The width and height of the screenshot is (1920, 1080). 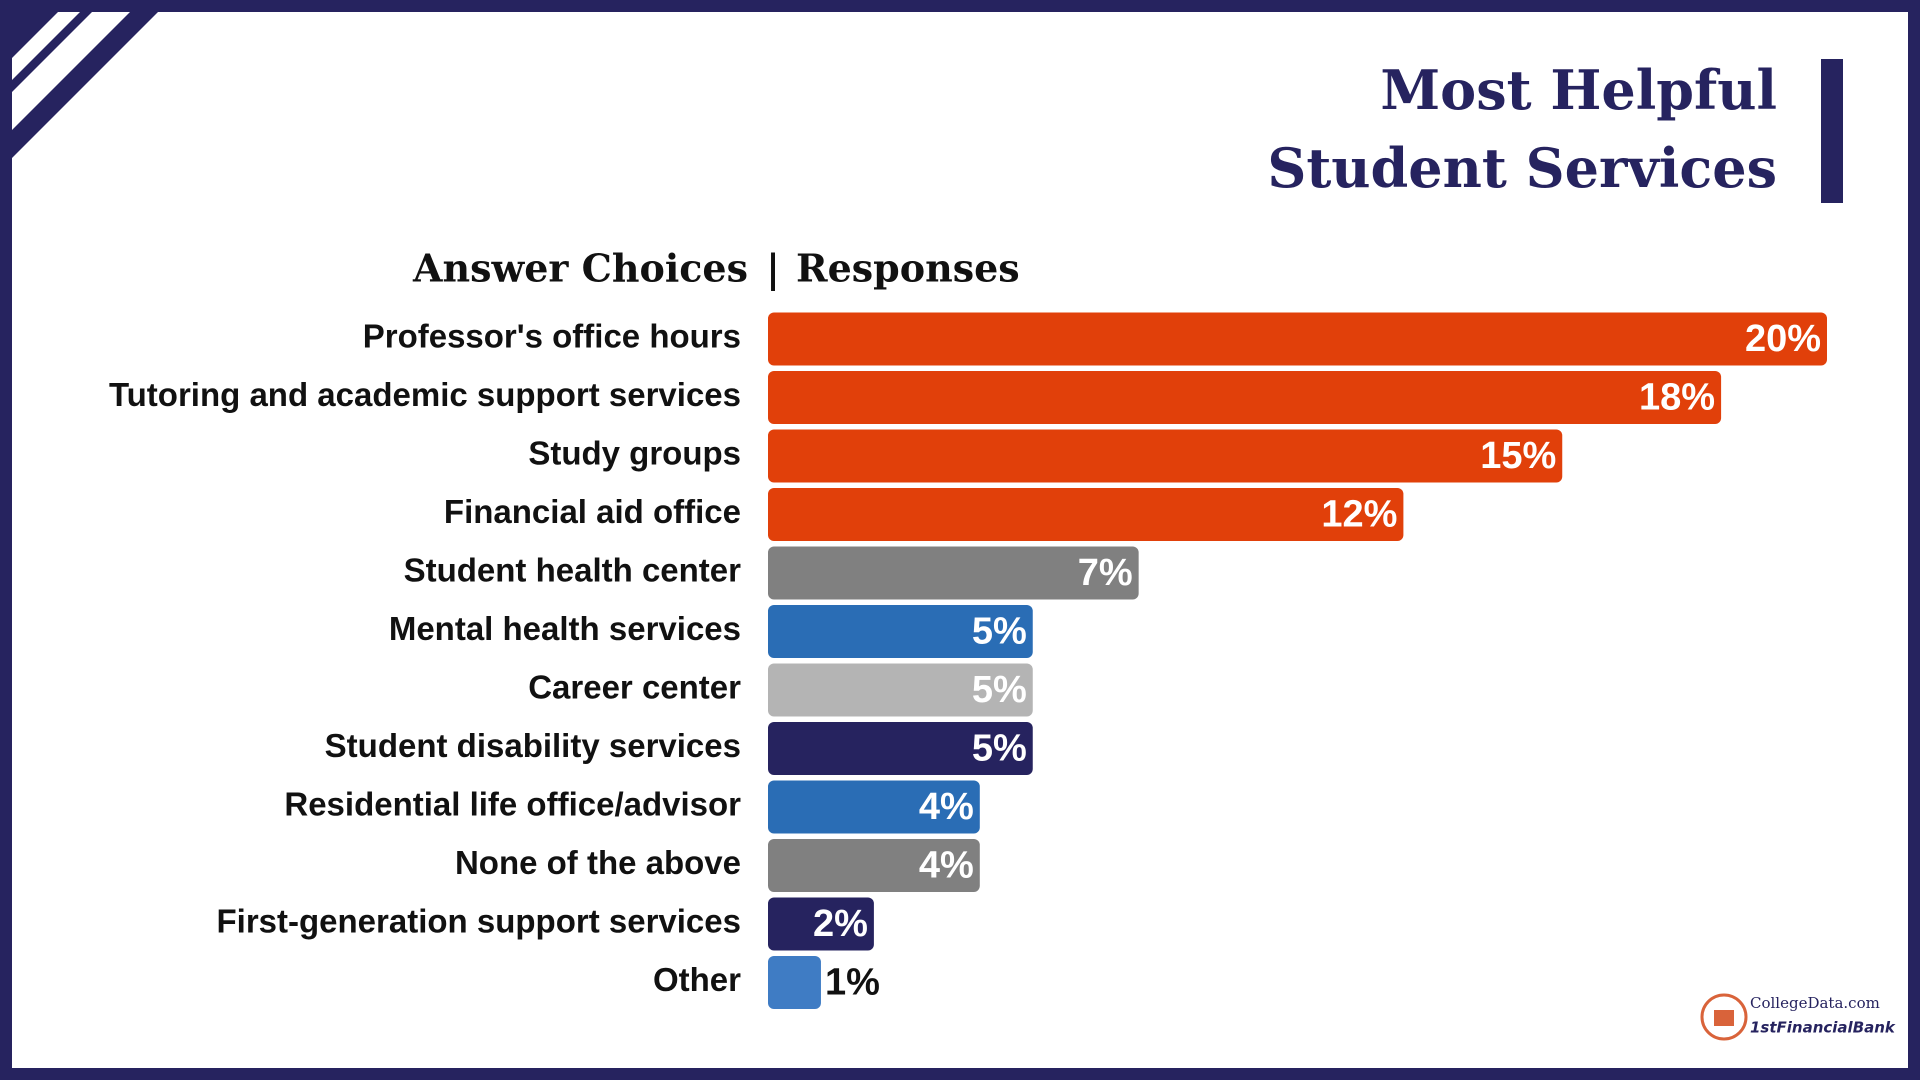 What do you see at coordinates (512, 804) in the screenshot?
I see `category-label: Residential life office/advisor` at bounding box center [512, 804].